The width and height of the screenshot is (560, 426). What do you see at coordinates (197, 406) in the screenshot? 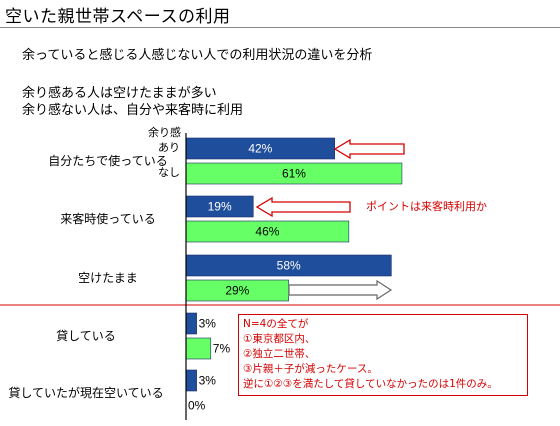
I see `data-label-なし-4: 0%` at bounding box center [197, 406].